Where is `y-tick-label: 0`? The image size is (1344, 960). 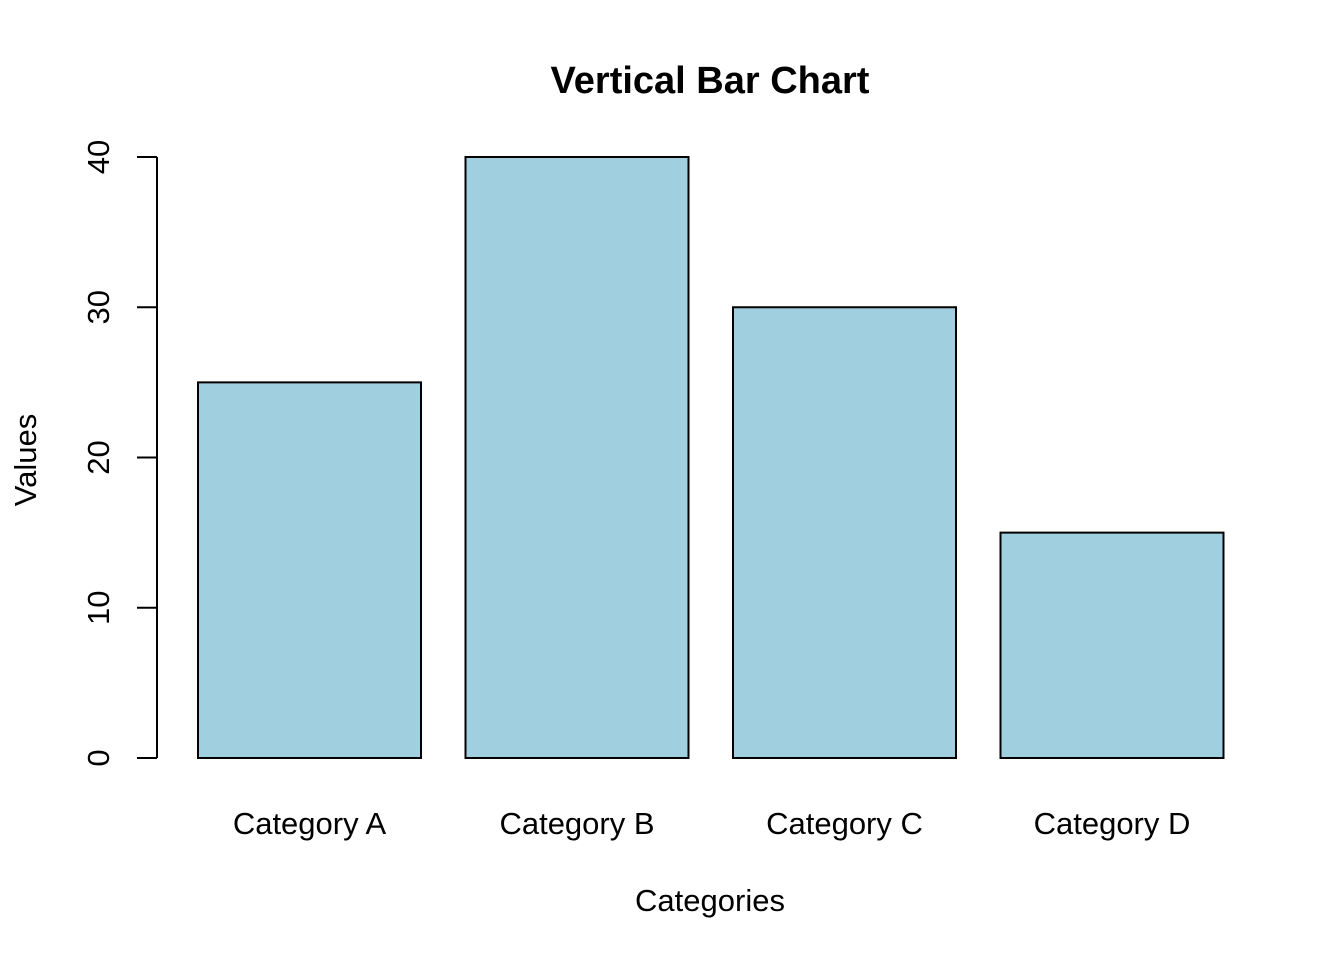
y-tick-label: 0 is located at coordinates (98, 757).